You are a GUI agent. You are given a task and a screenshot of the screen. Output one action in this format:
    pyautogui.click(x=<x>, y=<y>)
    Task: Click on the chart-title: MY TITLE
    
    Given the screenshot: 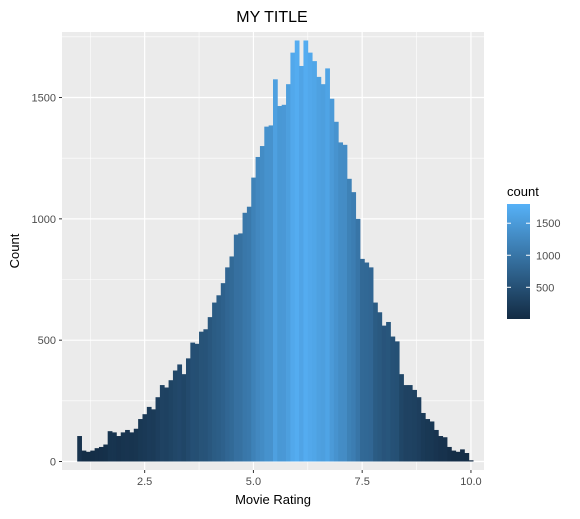 What is the action you would take?
    pyautogui.click(x=271, y=17)
    